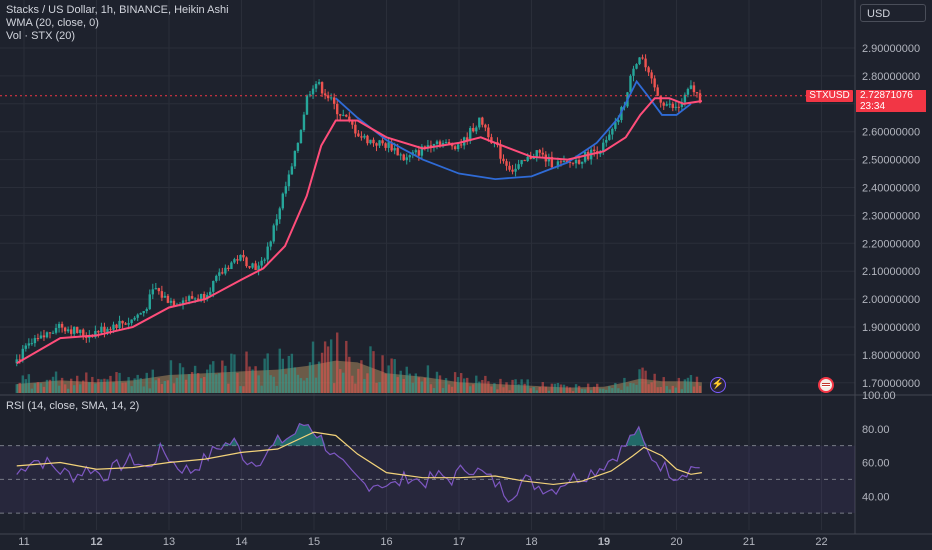  What do you see at coordinates (52, 23) in the screenshot?
I see `wma-legend: WMA (20, close, 0)` at bounding box center [52, 23].